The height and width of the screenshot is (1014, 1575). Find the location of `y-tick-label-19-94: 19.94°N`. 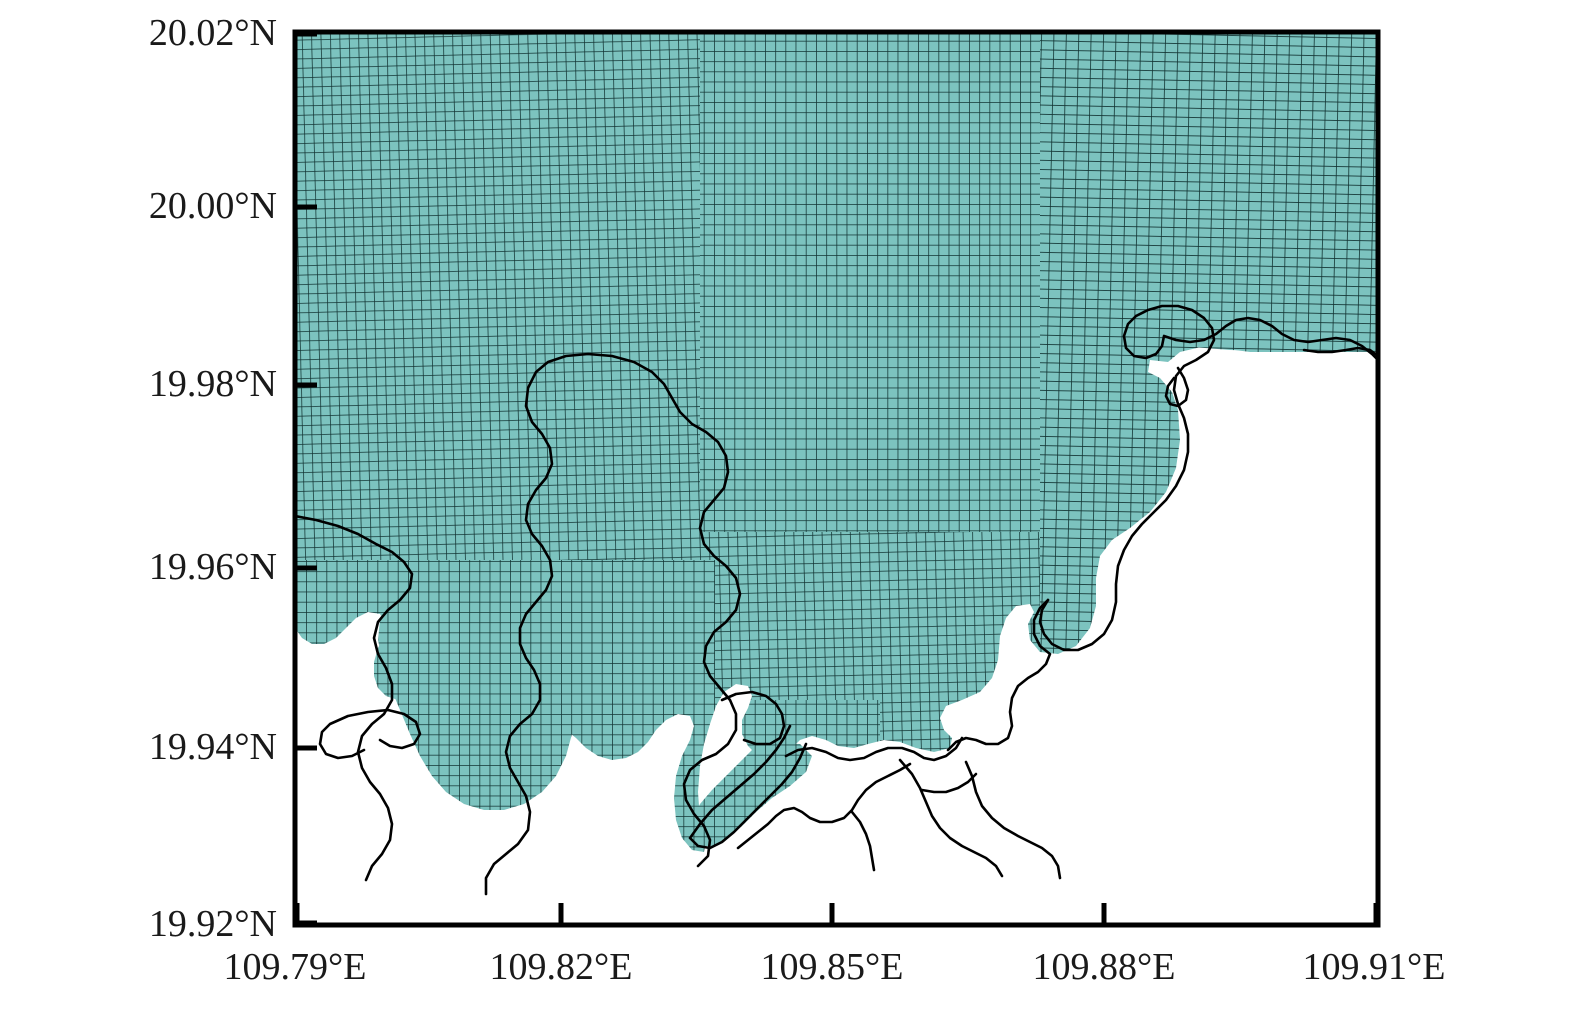

y-tick-label-19-94: 19.94°N is located at coordinates (212, 747).